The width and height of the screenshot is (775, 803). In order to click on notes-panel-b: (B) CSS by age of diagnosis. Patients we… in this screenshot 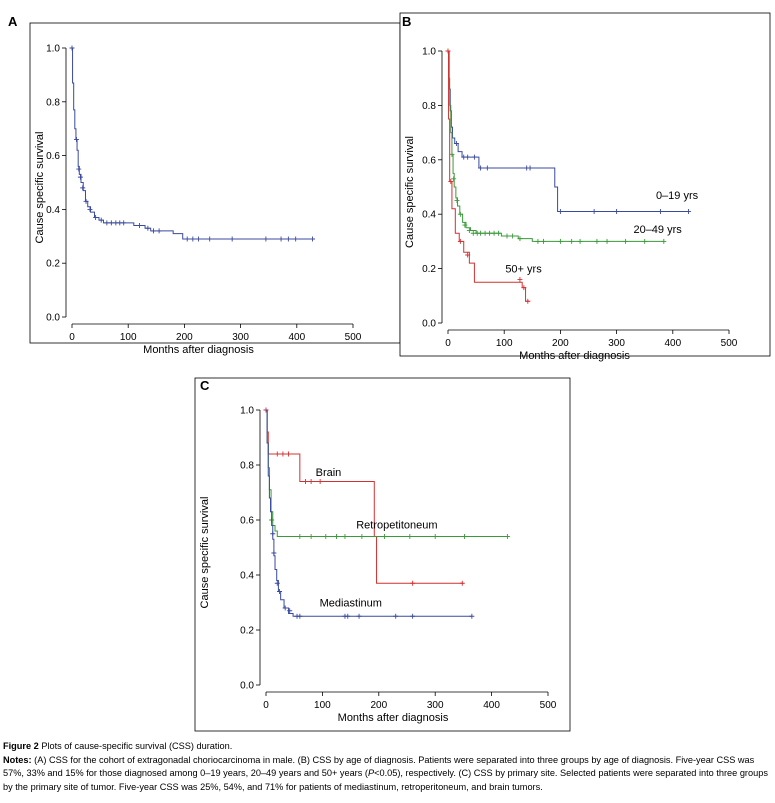, I will do `click(379, 766)`.